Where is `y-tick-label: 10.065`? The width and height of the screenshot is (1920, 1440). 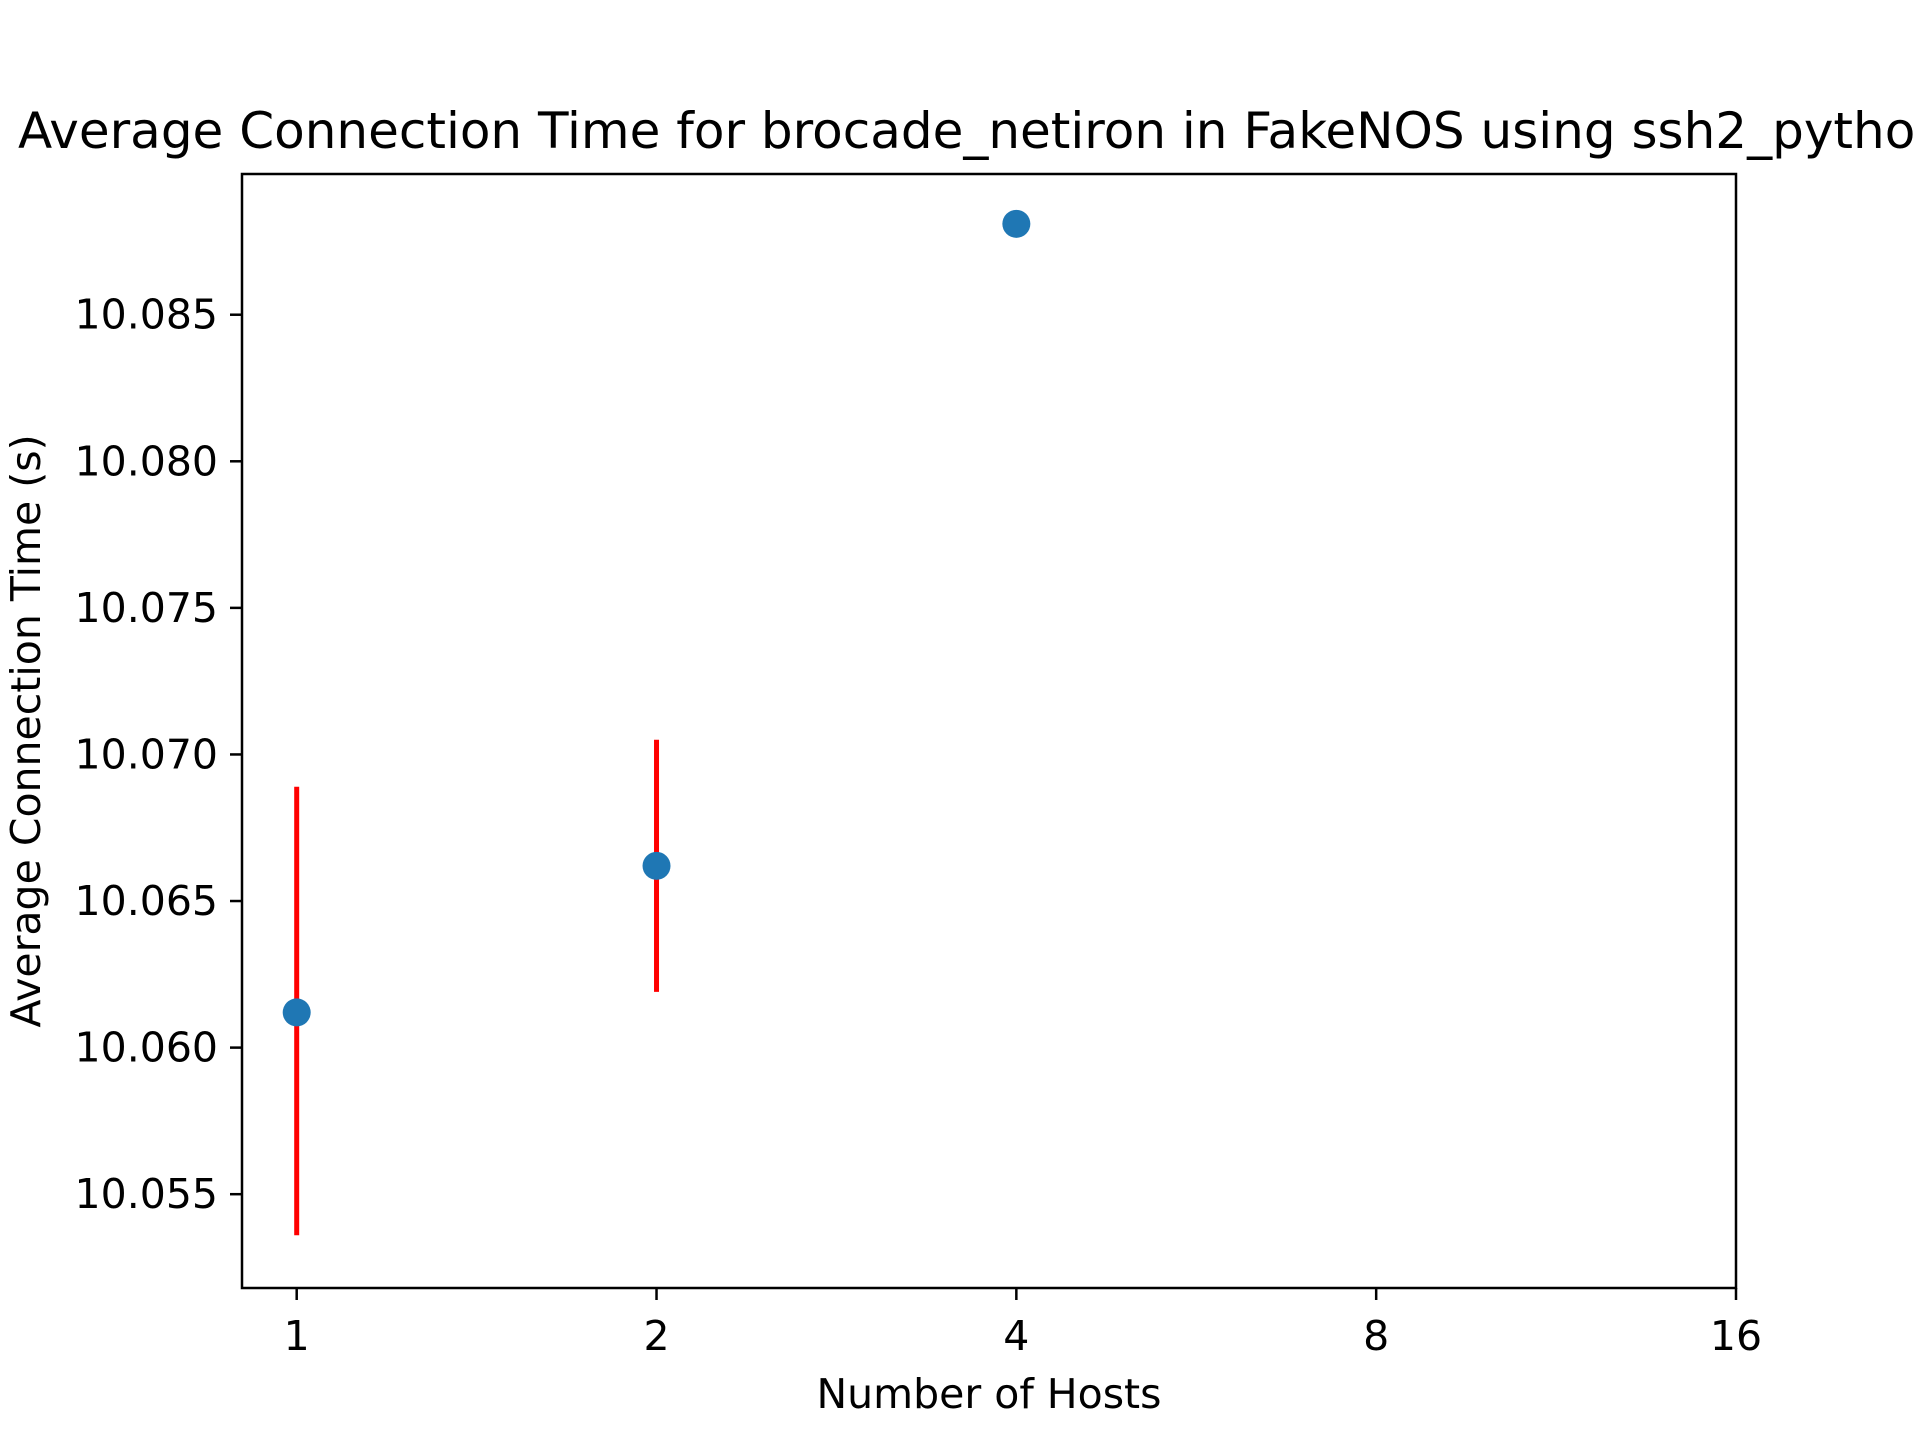
y-tick-label: 10.065 is located at coordinates (146, 901).